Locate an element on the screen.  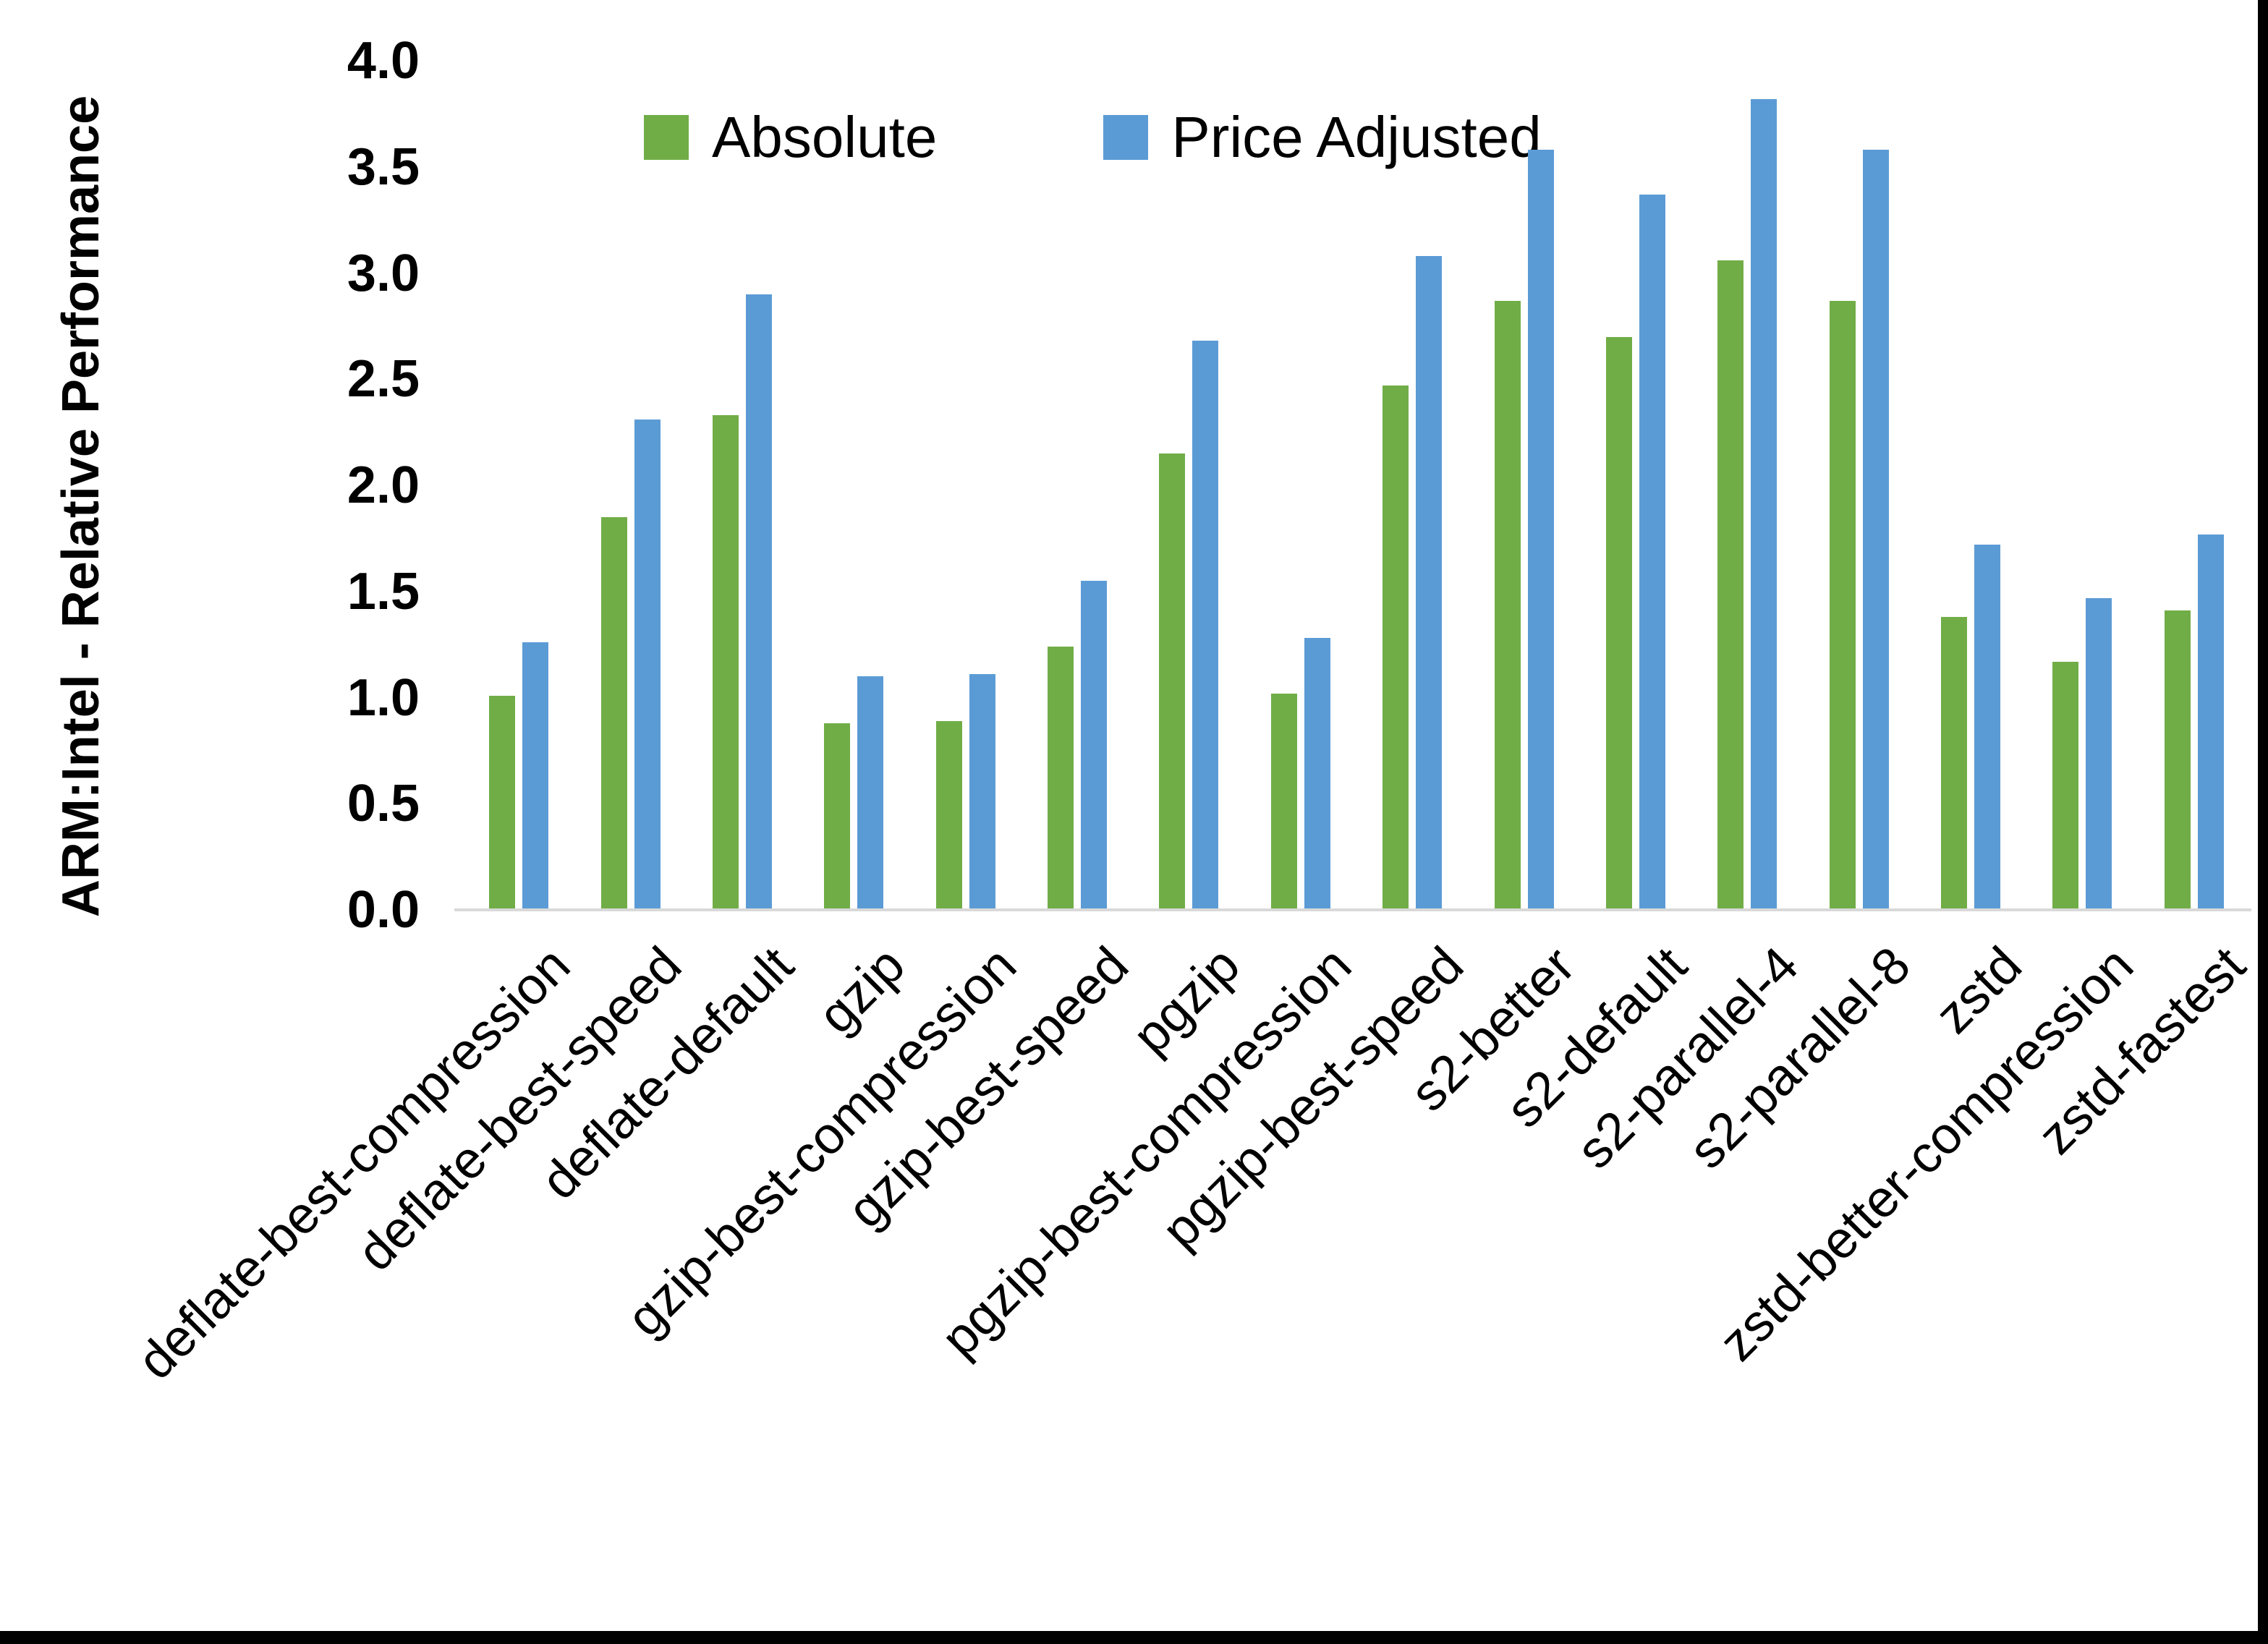
bar-absolute-zstd-better-compression is located at coordinates (2065, 785).